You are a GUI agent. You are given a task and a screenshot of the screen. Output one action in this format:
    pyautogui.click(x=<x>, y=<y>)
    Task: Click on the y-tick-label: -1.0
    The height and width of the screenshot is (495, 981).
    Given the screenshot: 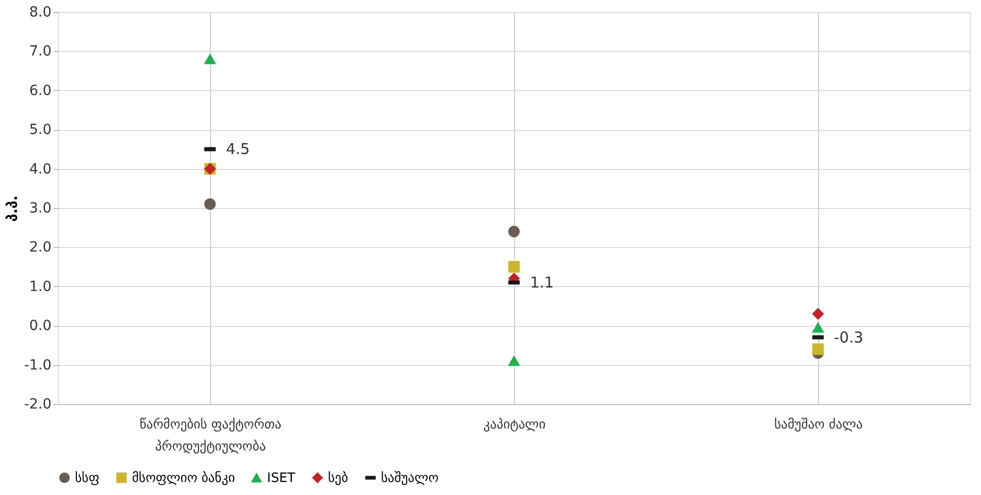 What is the action you would take?
    pyautogui.click(x=38, y=365)
    